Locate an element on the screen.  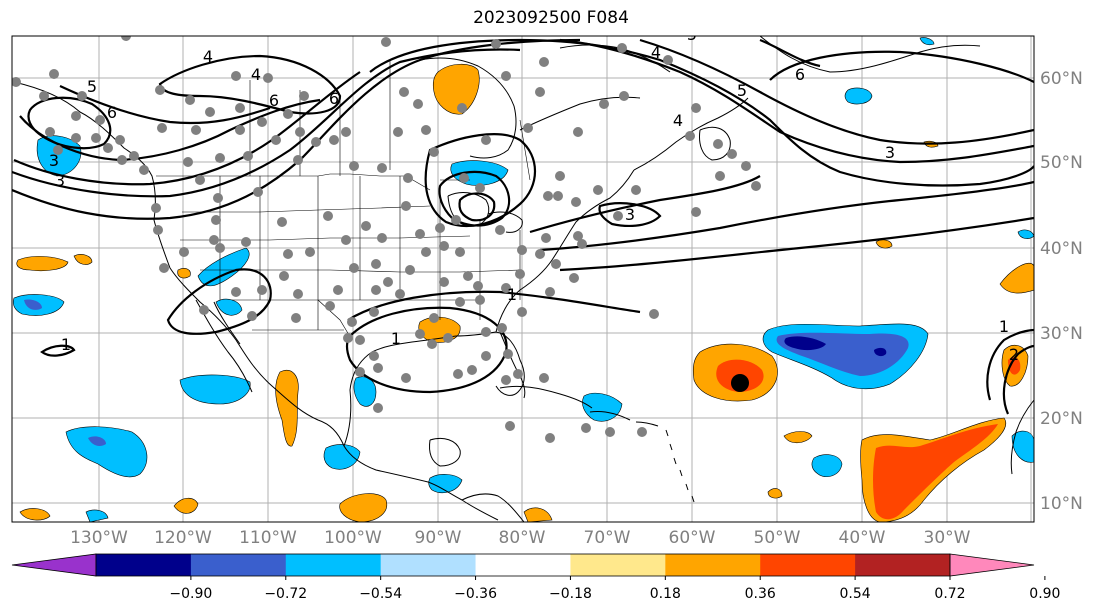
latitude-tick-label: 30°N is located at coordinates (1061, 334).